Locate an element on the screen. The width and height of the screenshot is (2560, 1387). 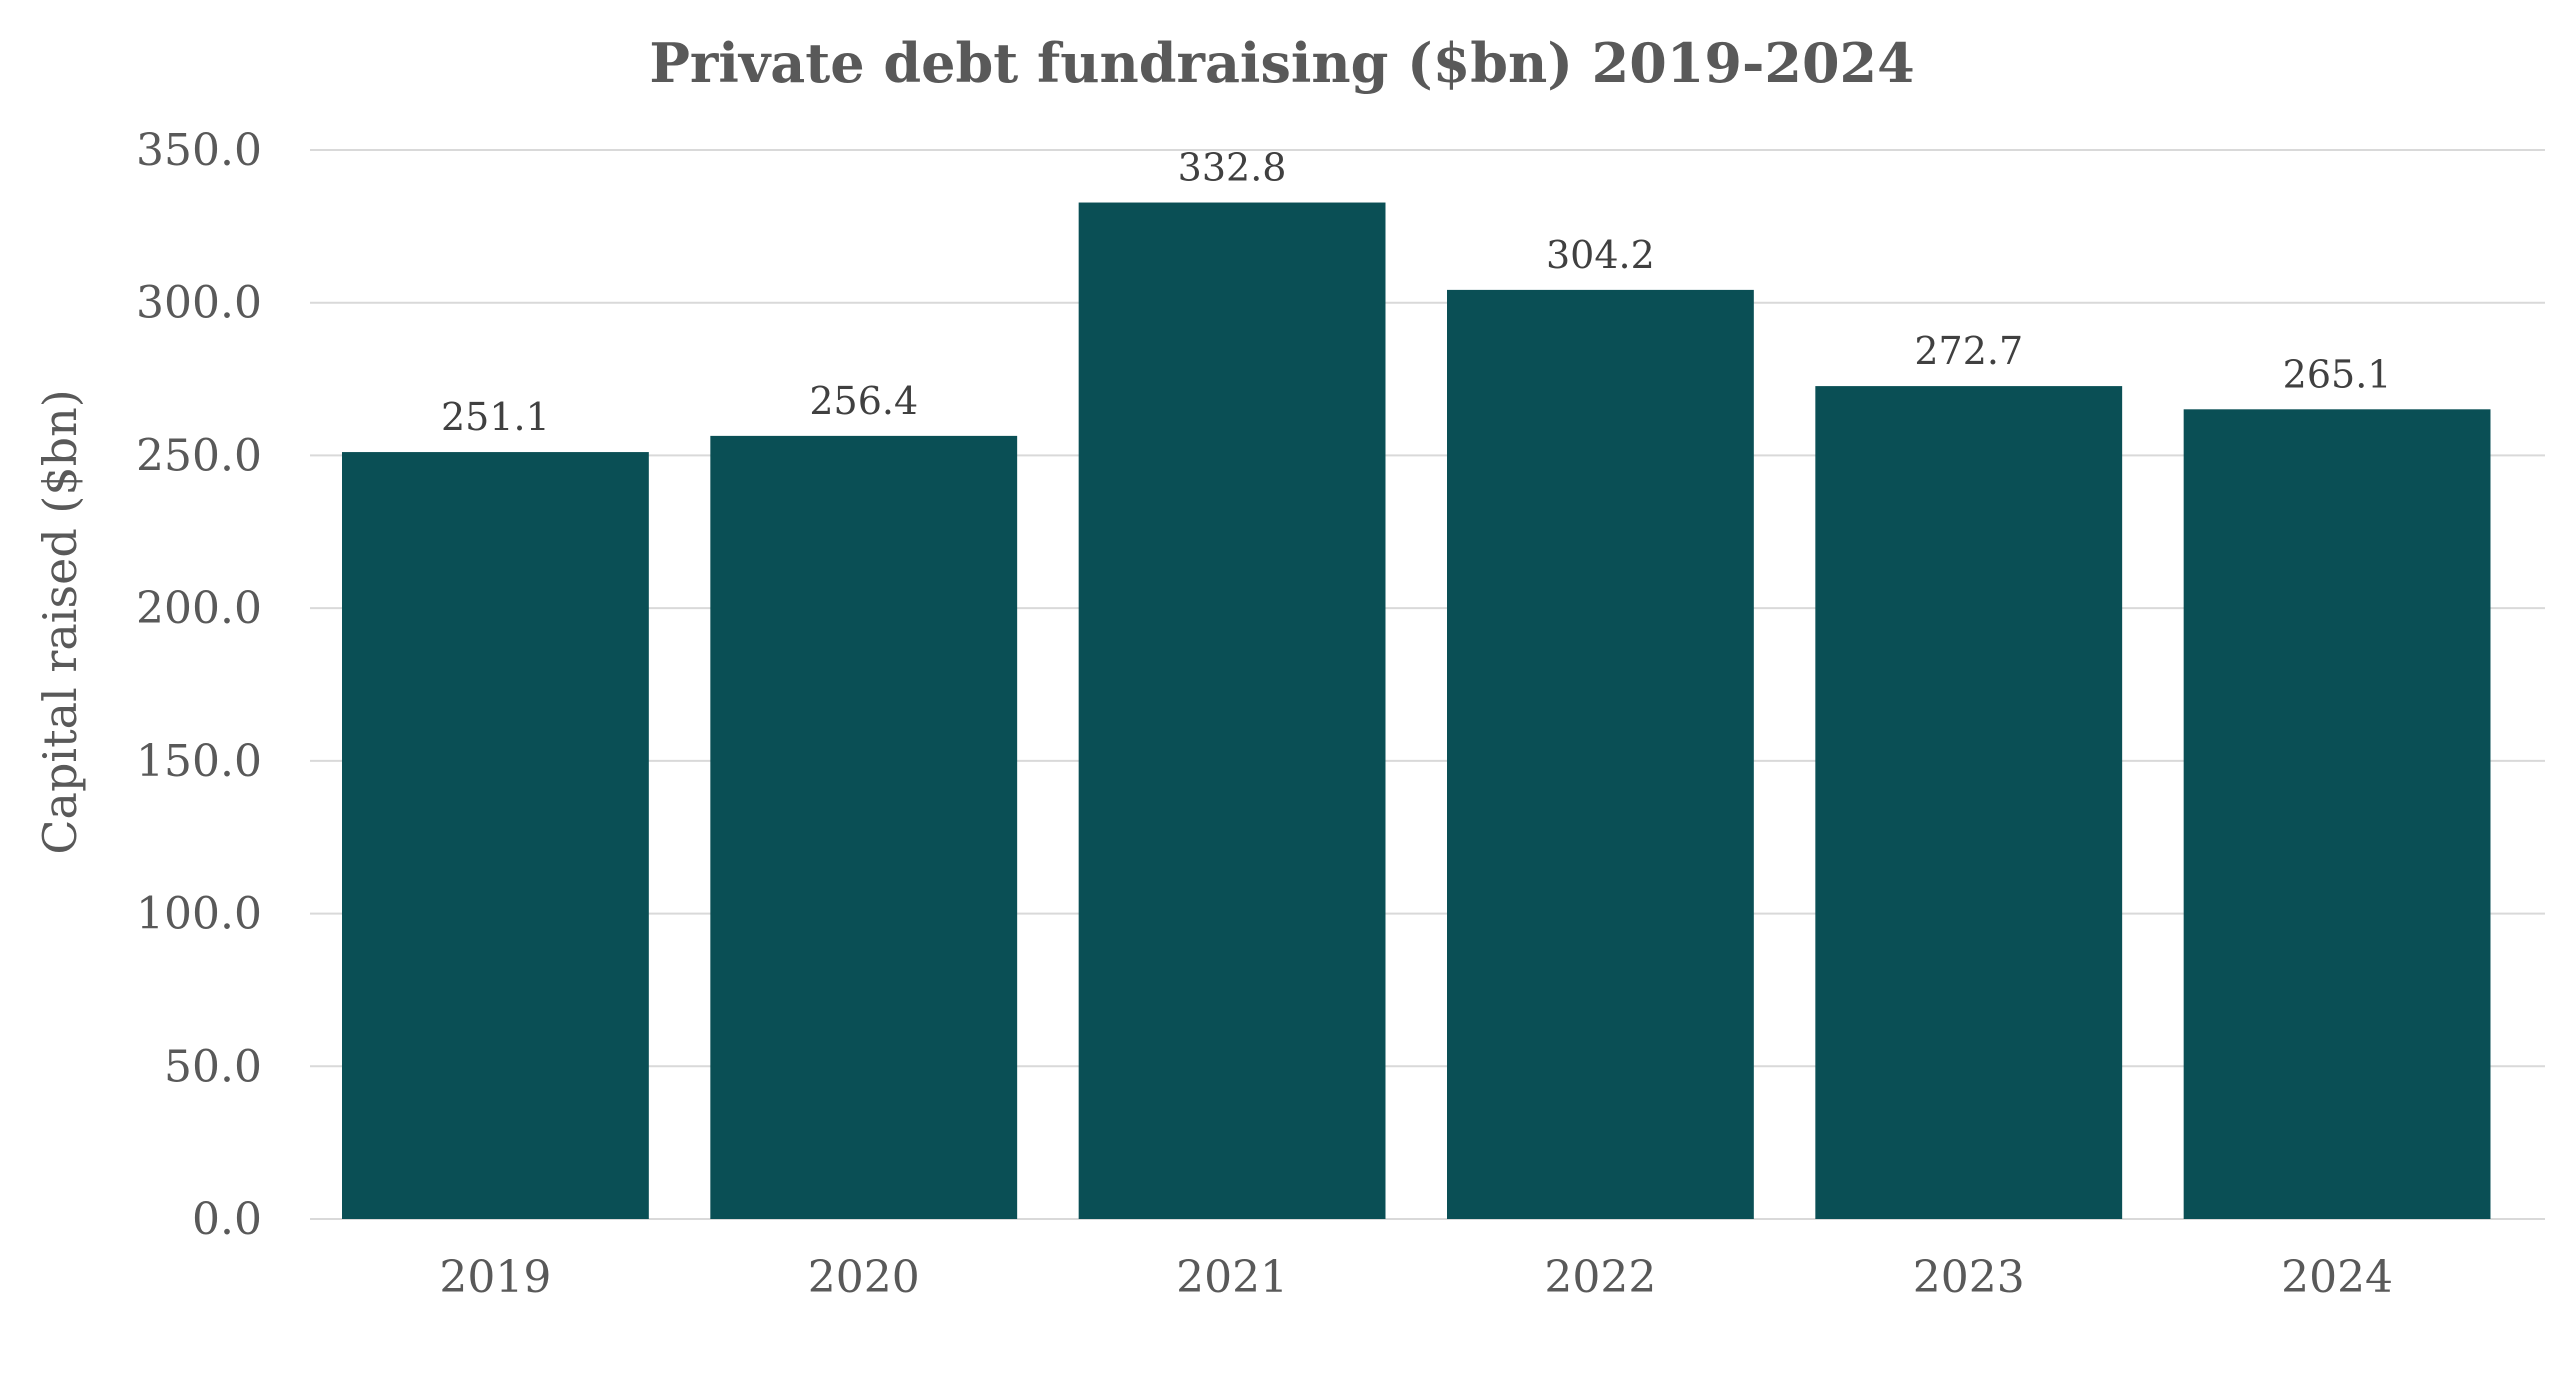
data-label-2022: 304.2 is located at coordinates (1600, 255).